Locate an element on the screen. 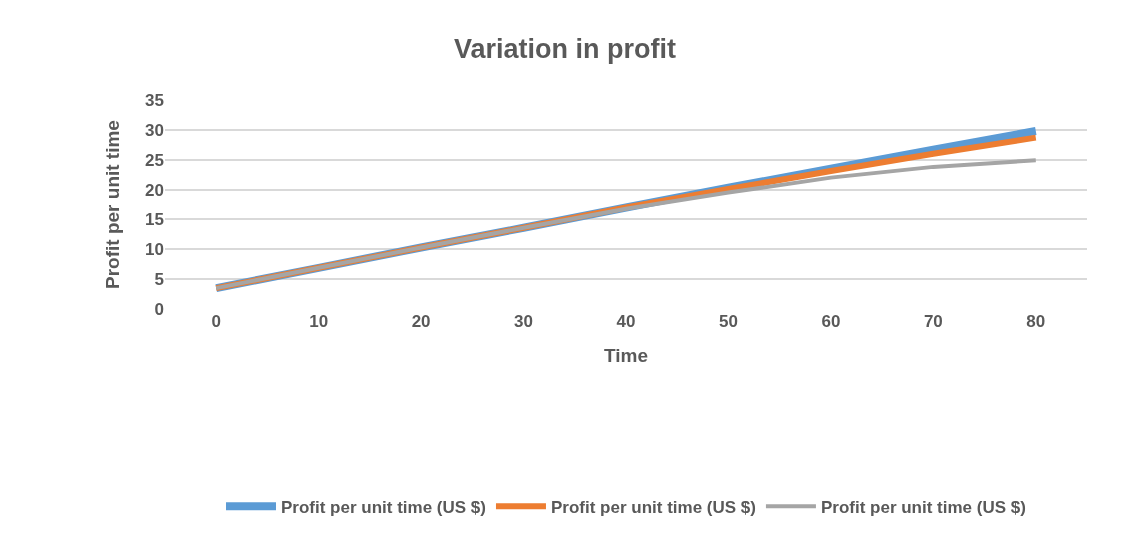  y-axis-title: Profit per unit time is located at coordinates (112, 204).